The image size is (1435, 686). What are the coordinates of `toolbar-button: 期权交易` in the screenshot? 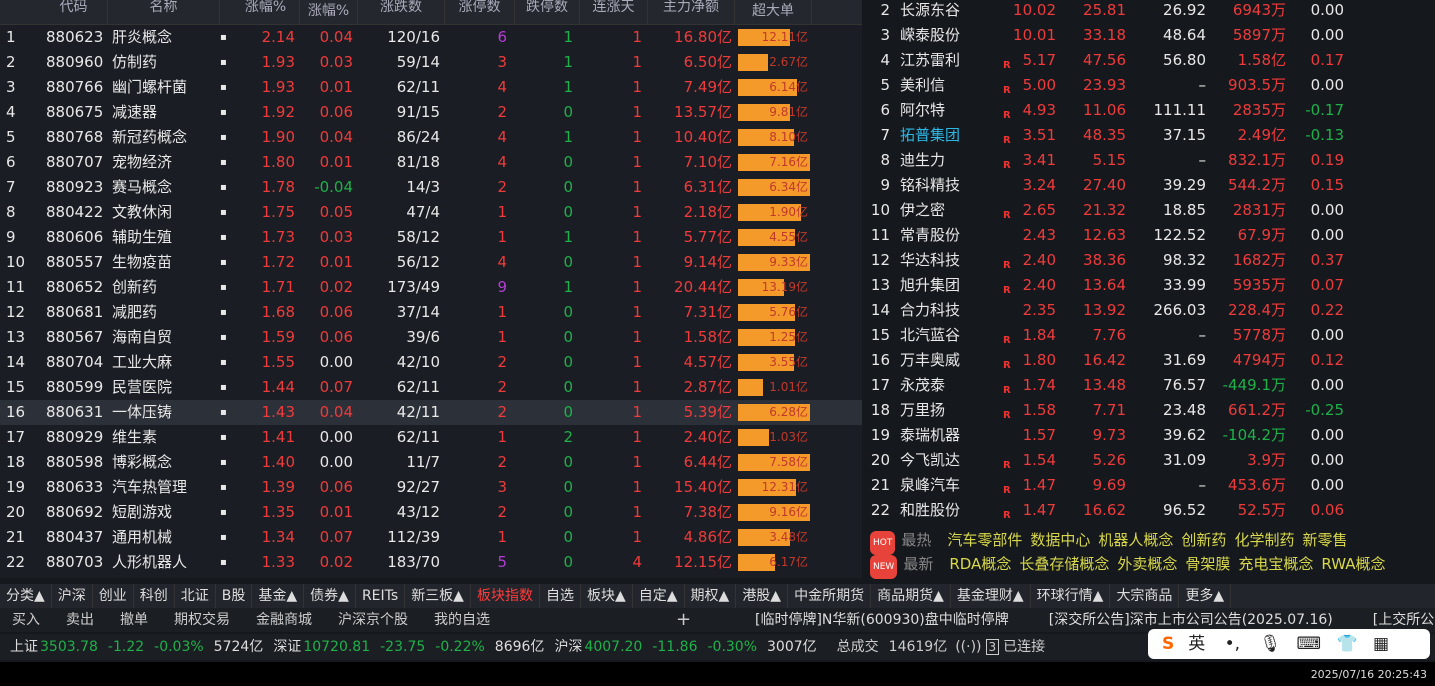 It's located at (202, 620).